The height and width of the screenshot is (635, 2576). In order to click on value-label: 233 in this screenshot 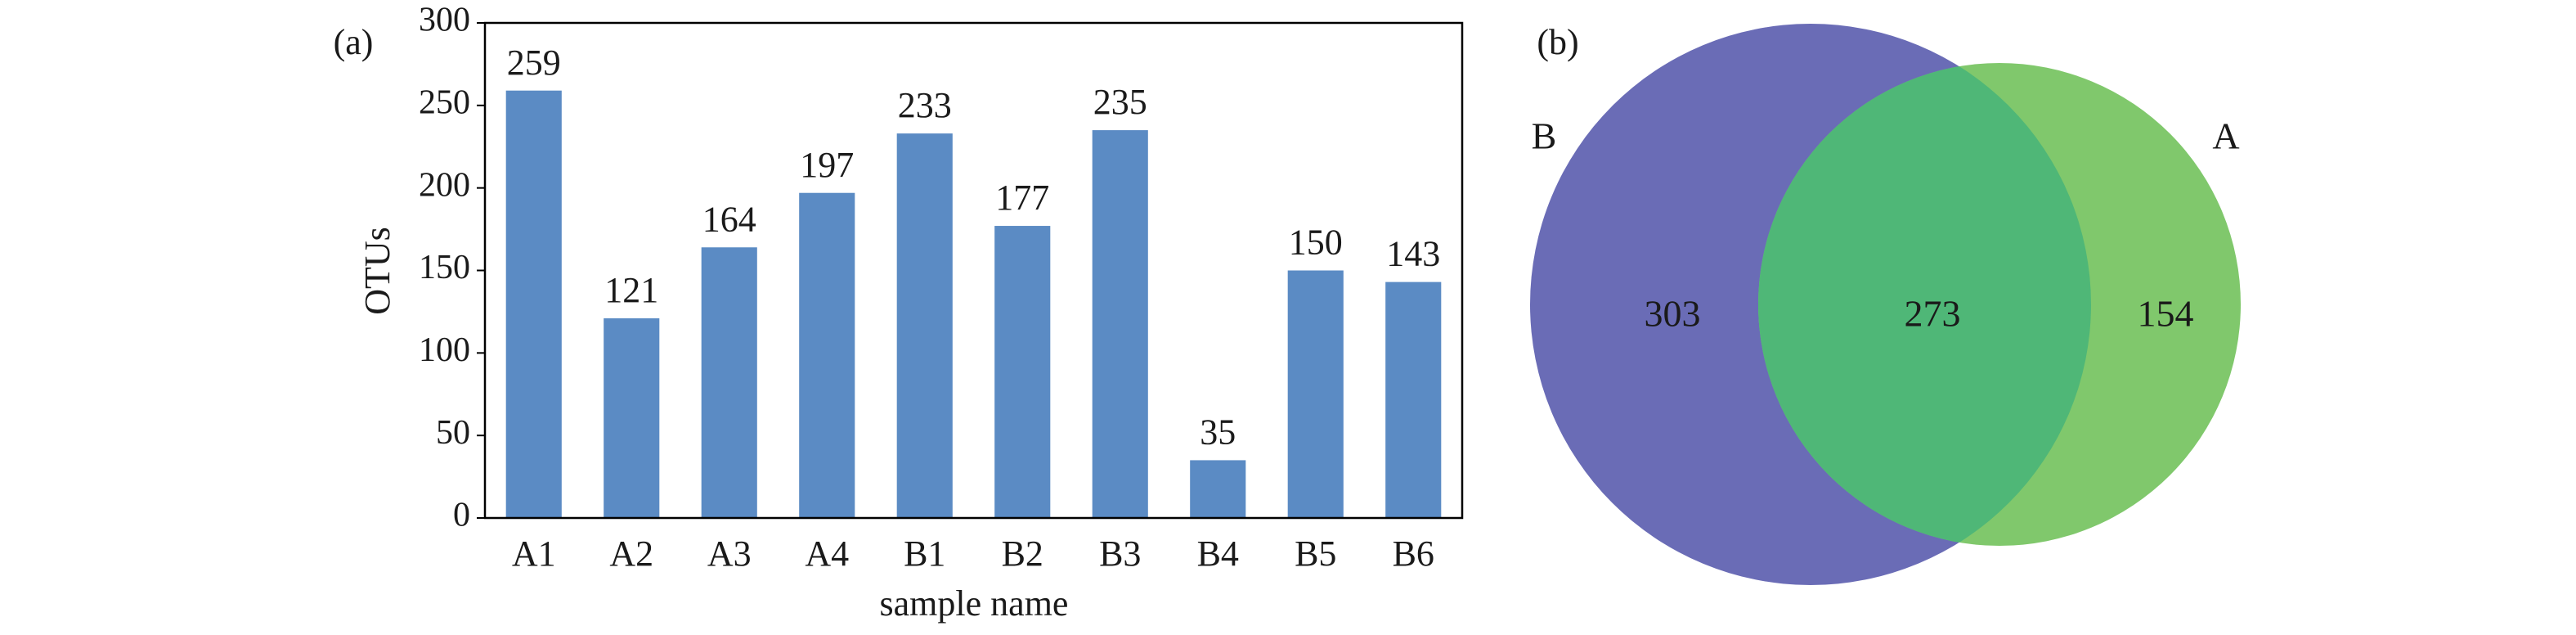, I will do `click(925, 105)`.